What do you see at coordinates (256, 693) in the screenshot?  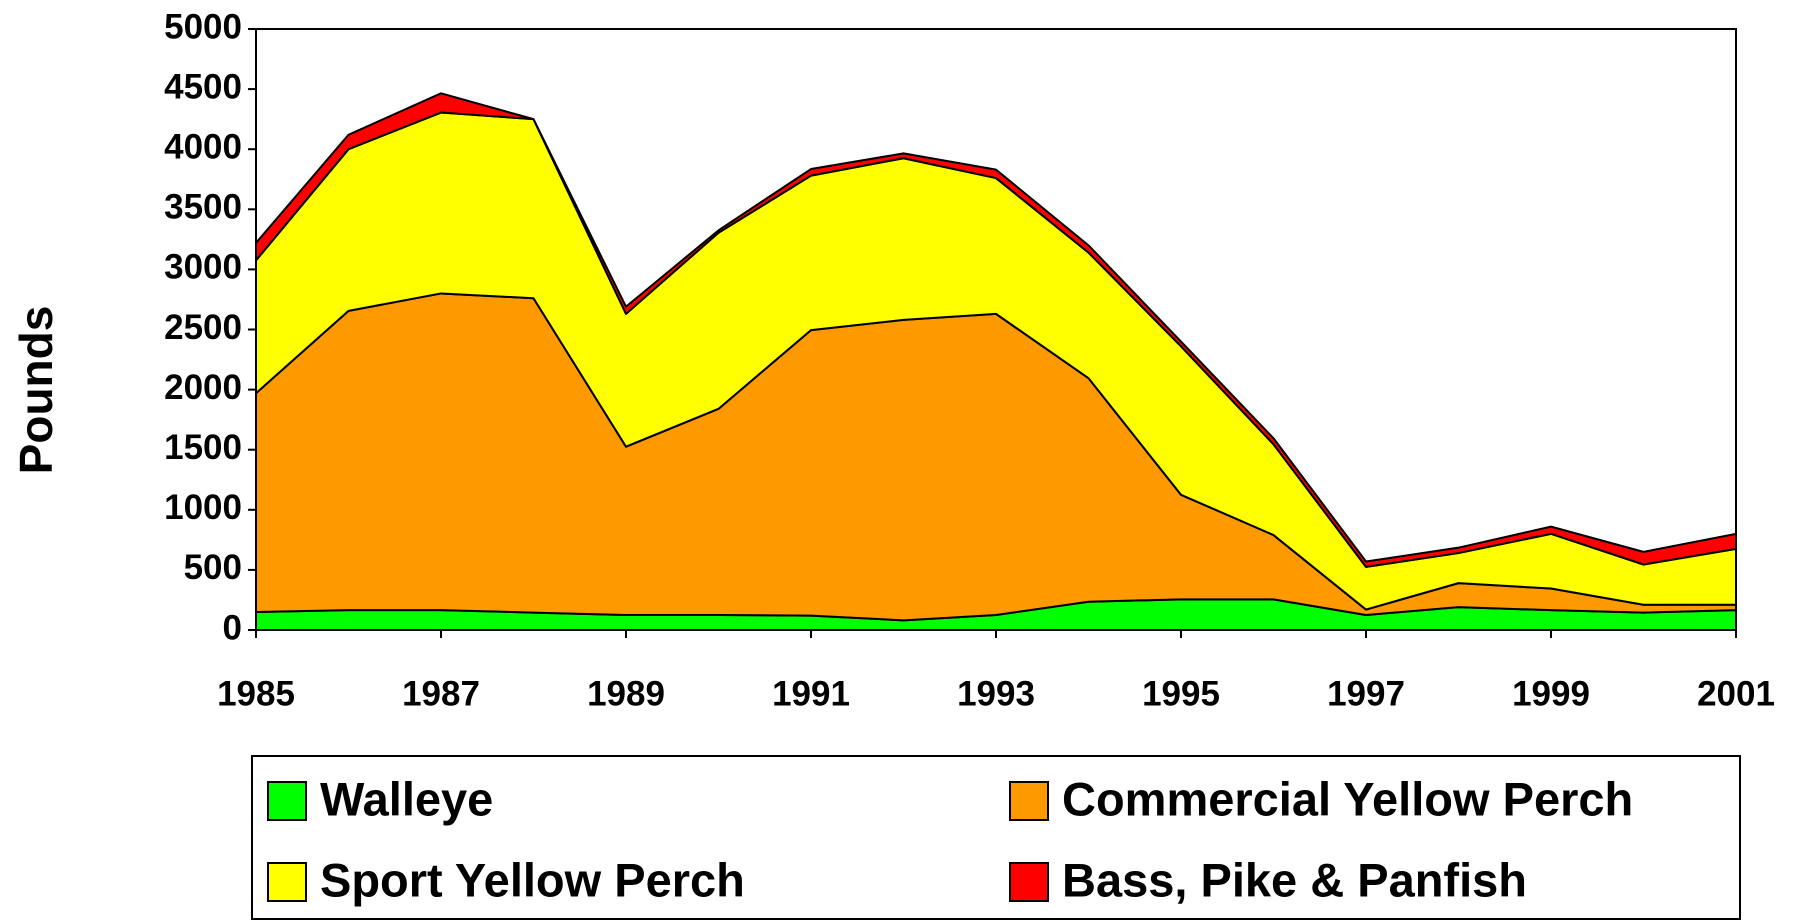 I see `x-tick-label: 1985` at bounding box center [256, 693].